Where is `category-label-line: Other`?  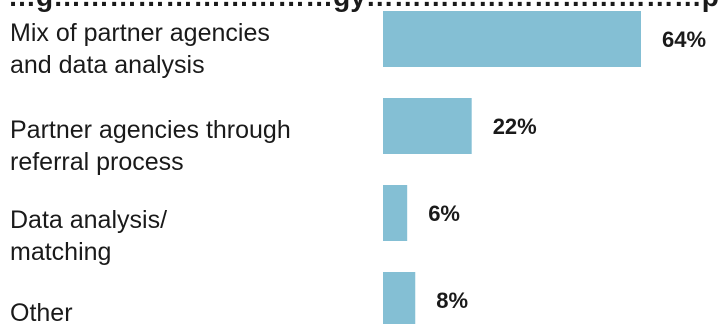 category-label-line: Other is located at coordinates (41, 311).